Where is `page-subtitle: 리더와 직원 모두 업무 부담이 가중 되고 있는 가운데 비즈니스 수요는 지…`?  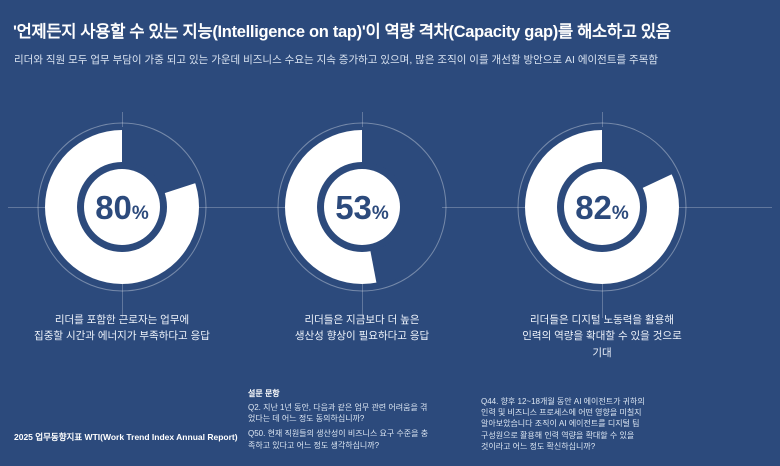 page-subtitle: 리더와 직원 모두 업무 부담이 가중 되고 있는 가운데 비즈니스 수요는 지… is located at coordinates (336, 60).